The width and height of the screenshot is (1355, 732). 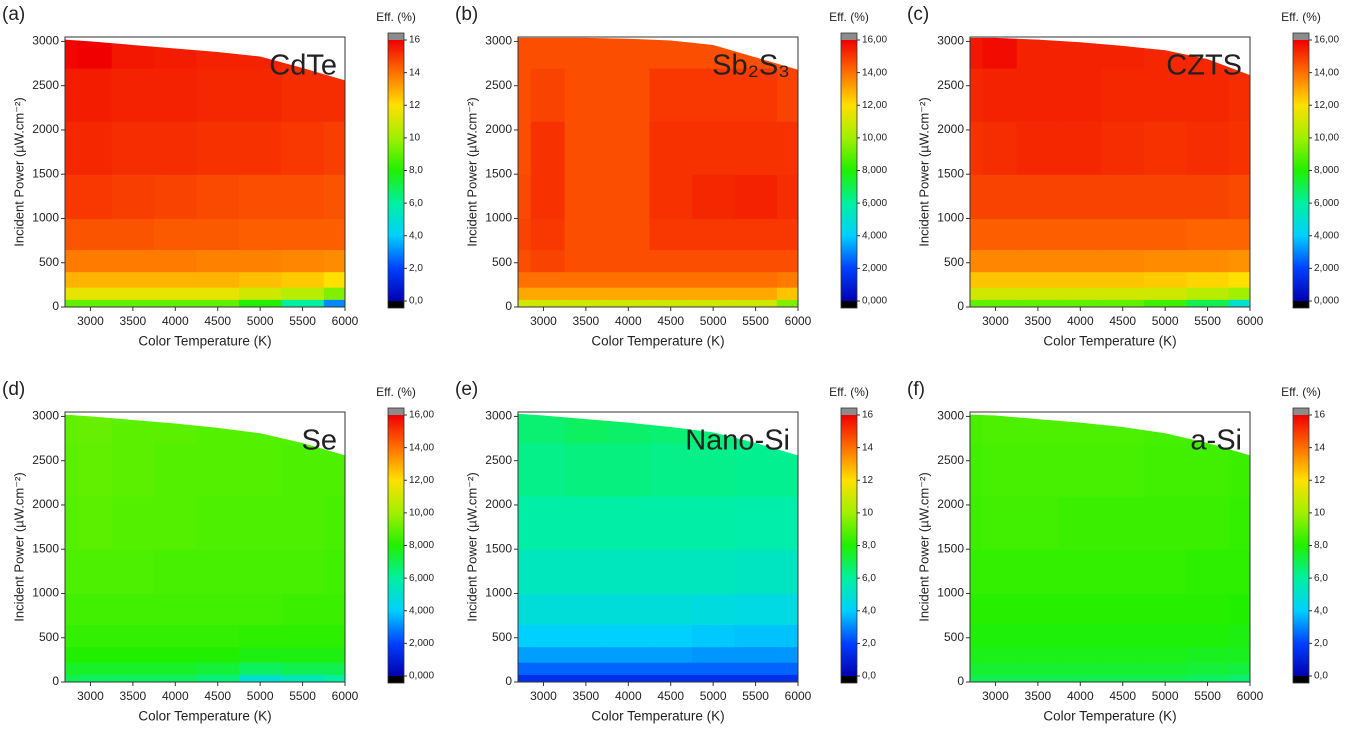 I want to click on x-tick-label: 3000, so click(x=995, y=321).